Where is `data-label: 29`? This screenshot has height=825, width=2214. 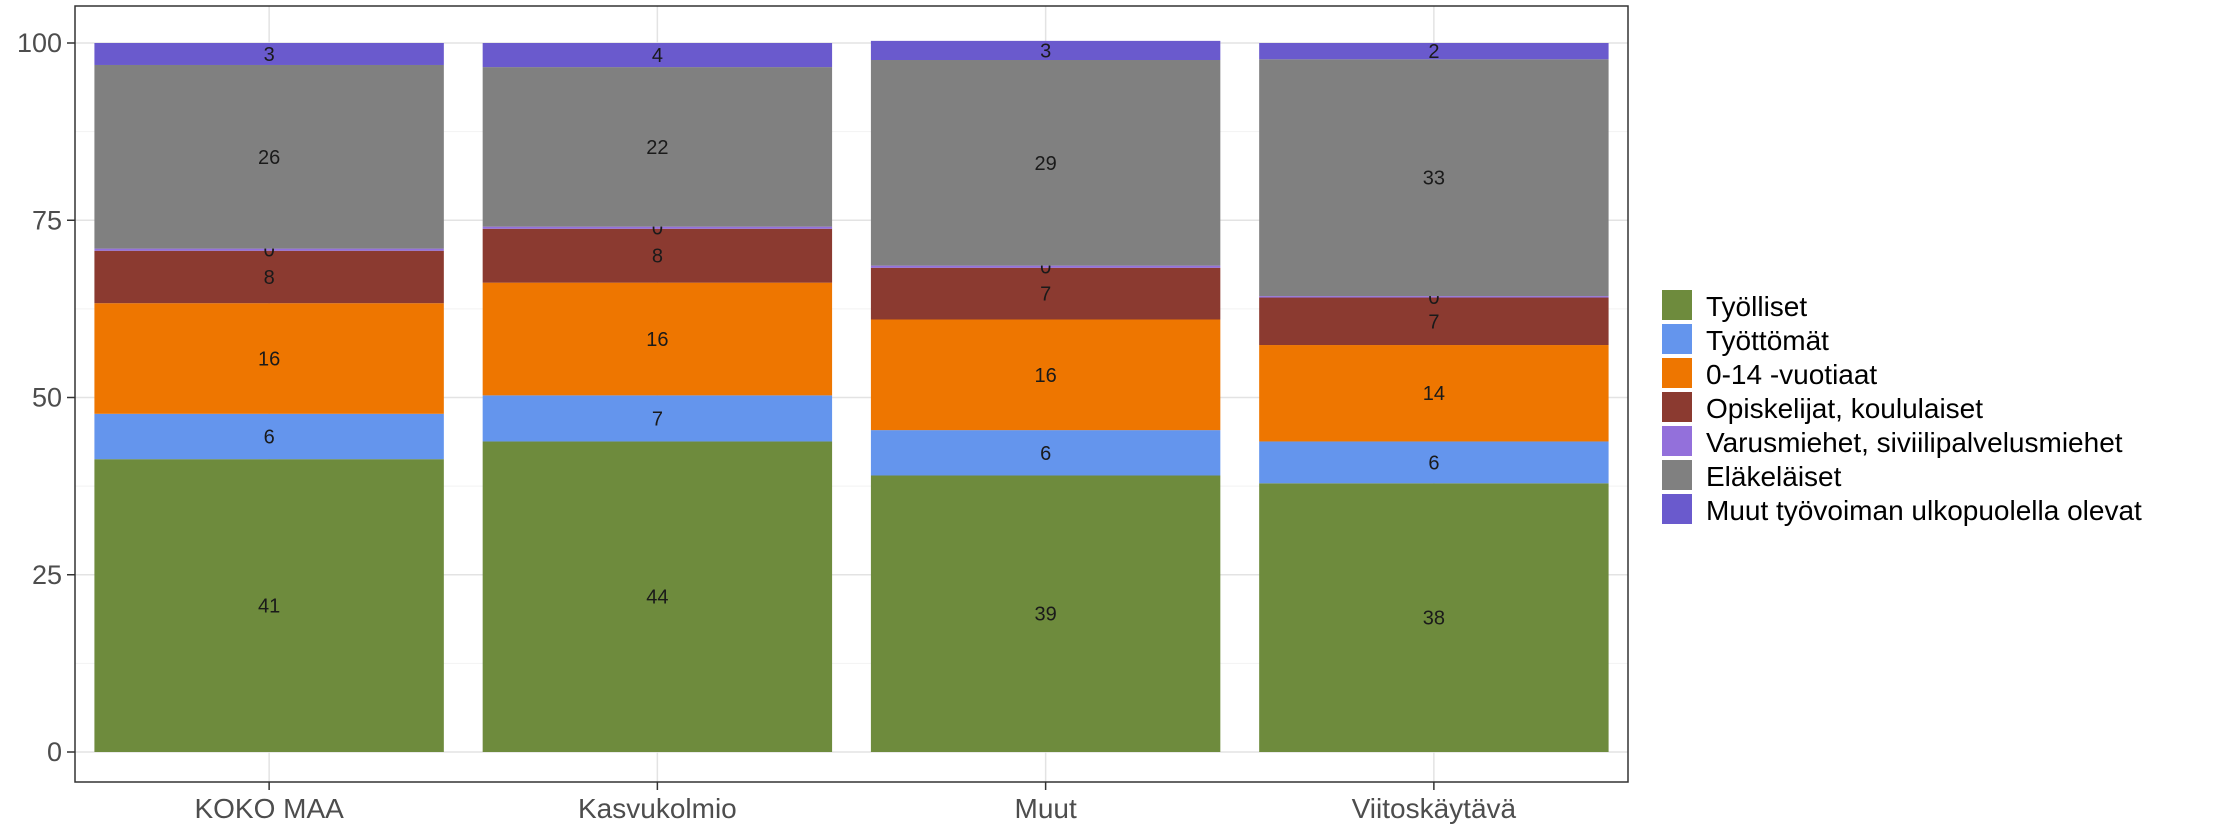
data-label: 29 is located at coordinates (1046, 164).